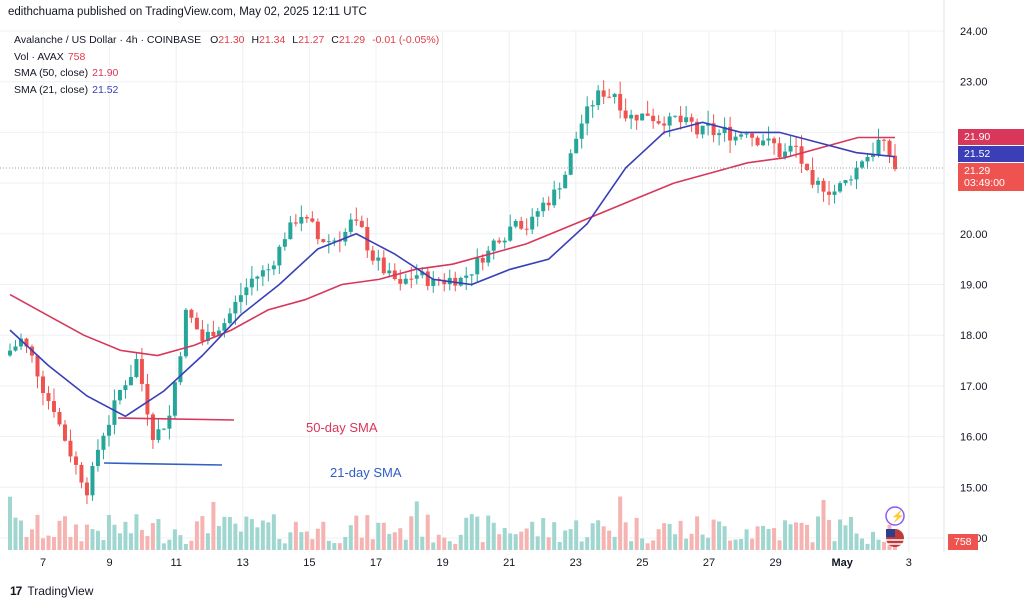 The width and height of the screenshot is (1024, 608). What do you see at coordinates (974, 438) in the screenshot?
I see `y-tick-label: 16.00` at bounding box center [974, 438].